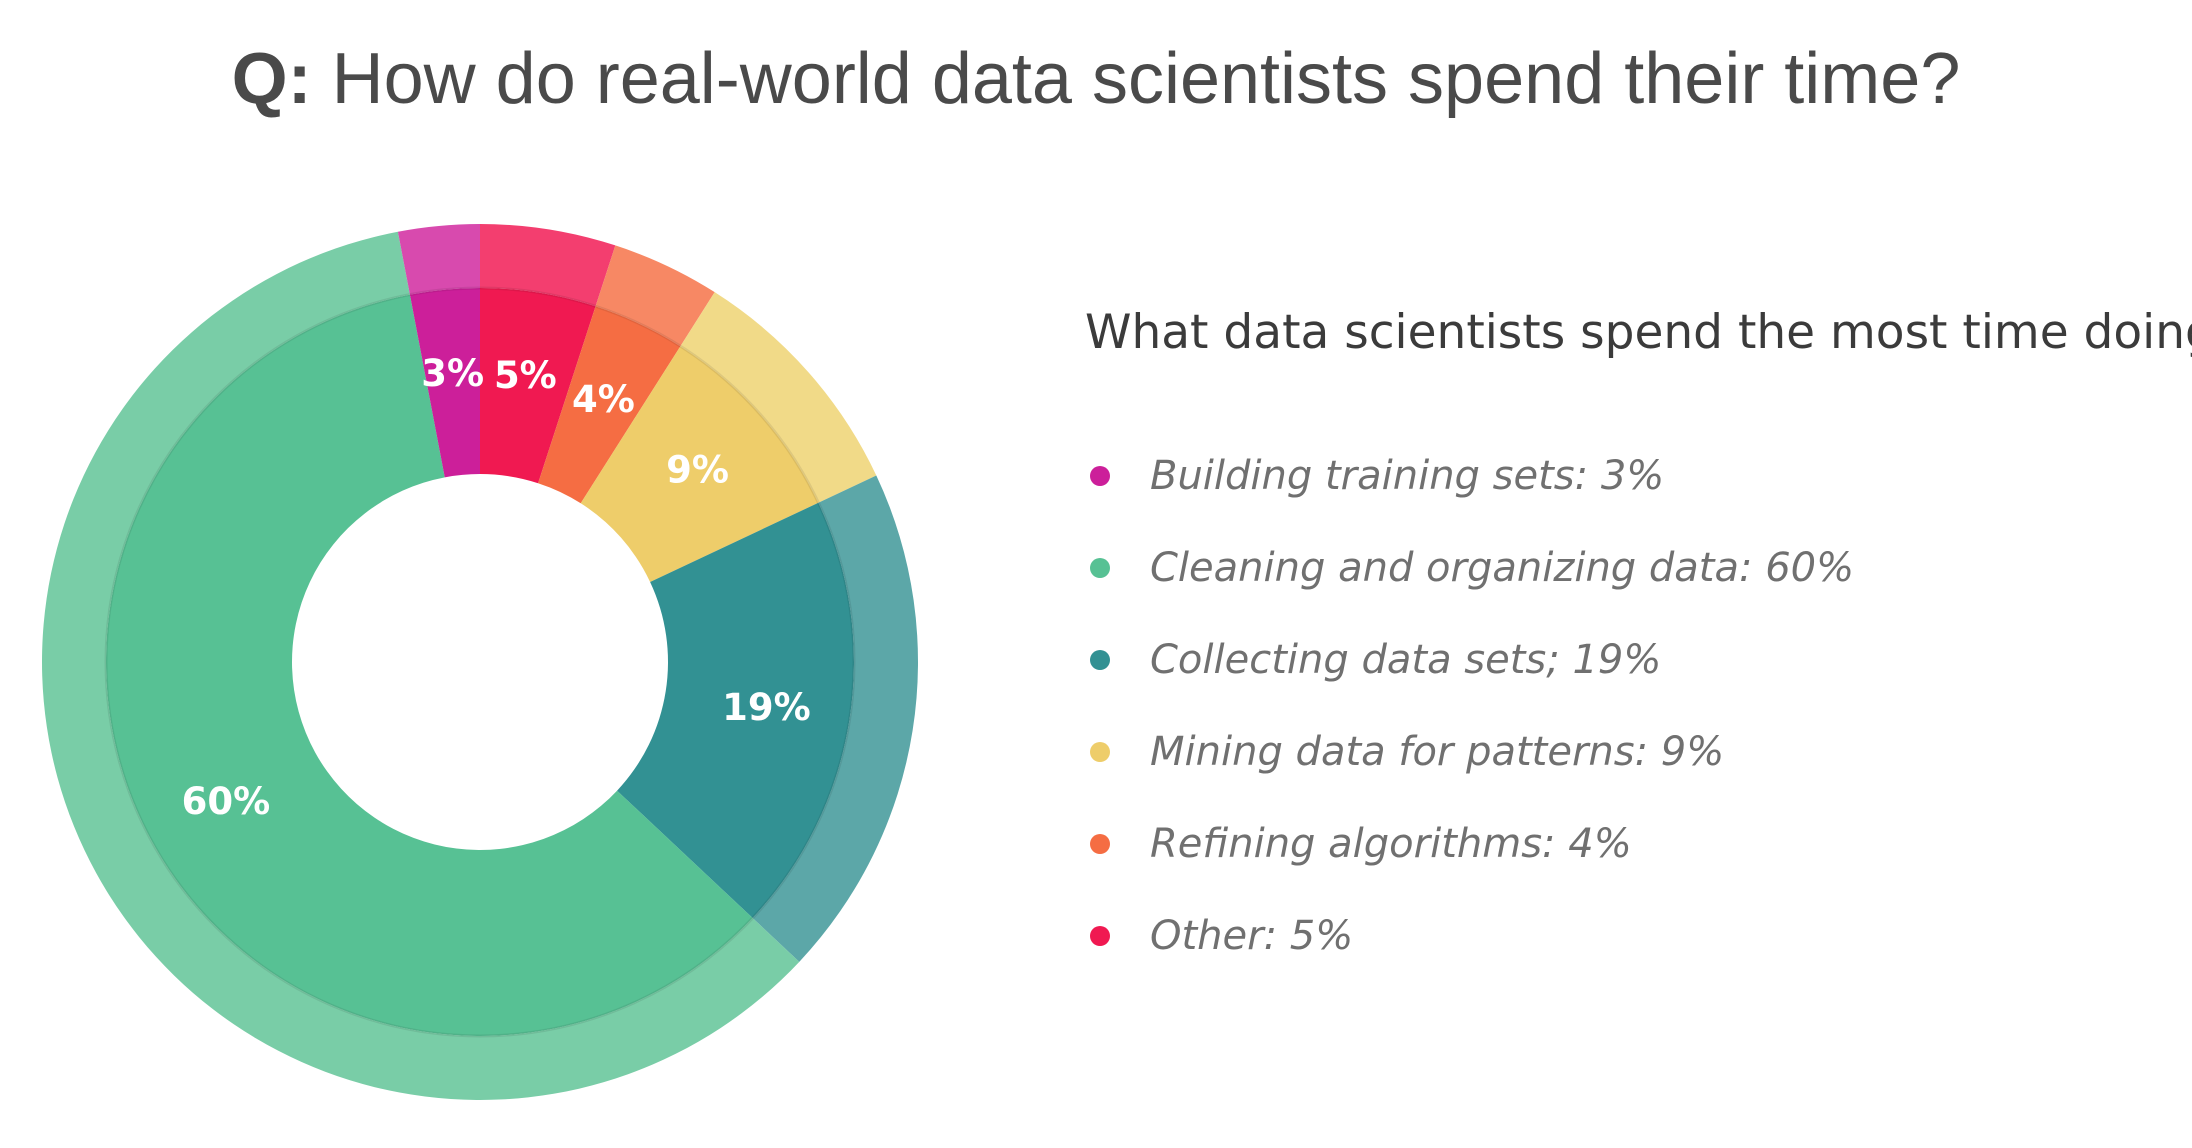  I want to click on legend-item-collecting-data-sets: Collecting data sets; 19%, so click(1472, 660).